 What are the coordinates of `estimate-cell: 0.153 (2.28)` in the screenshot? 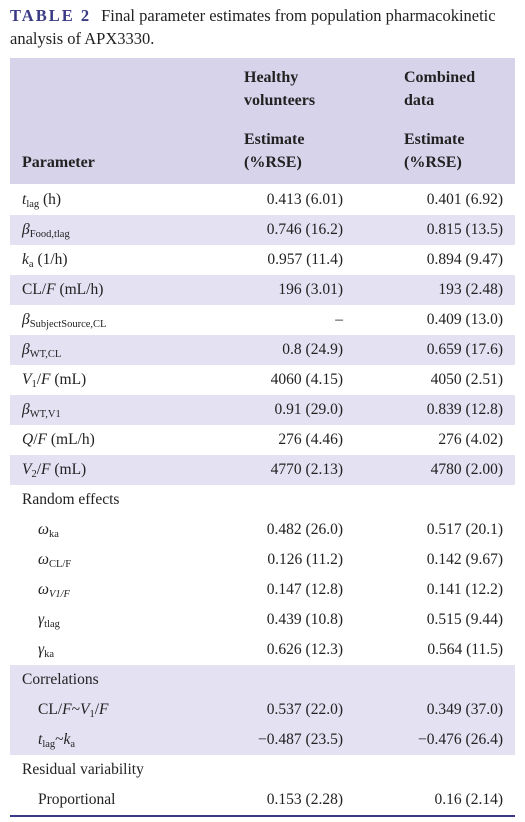 It's located at (304, 799).